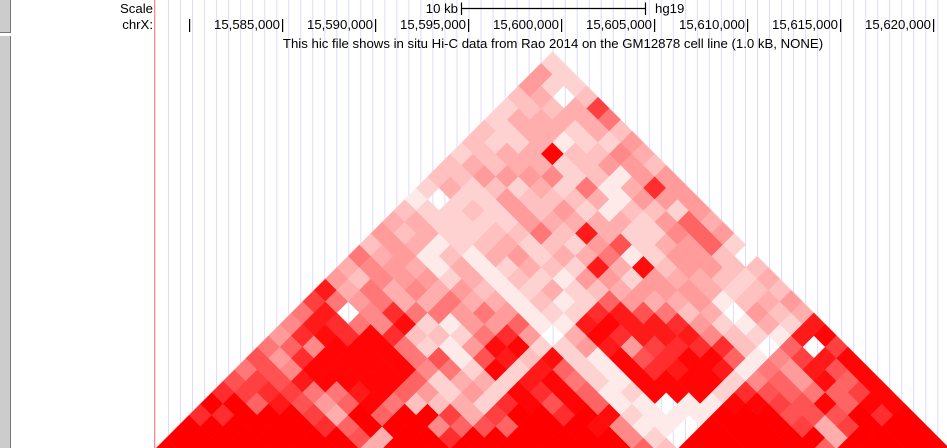  I want to click on svg-text: 10 kb, so click(442, 8).